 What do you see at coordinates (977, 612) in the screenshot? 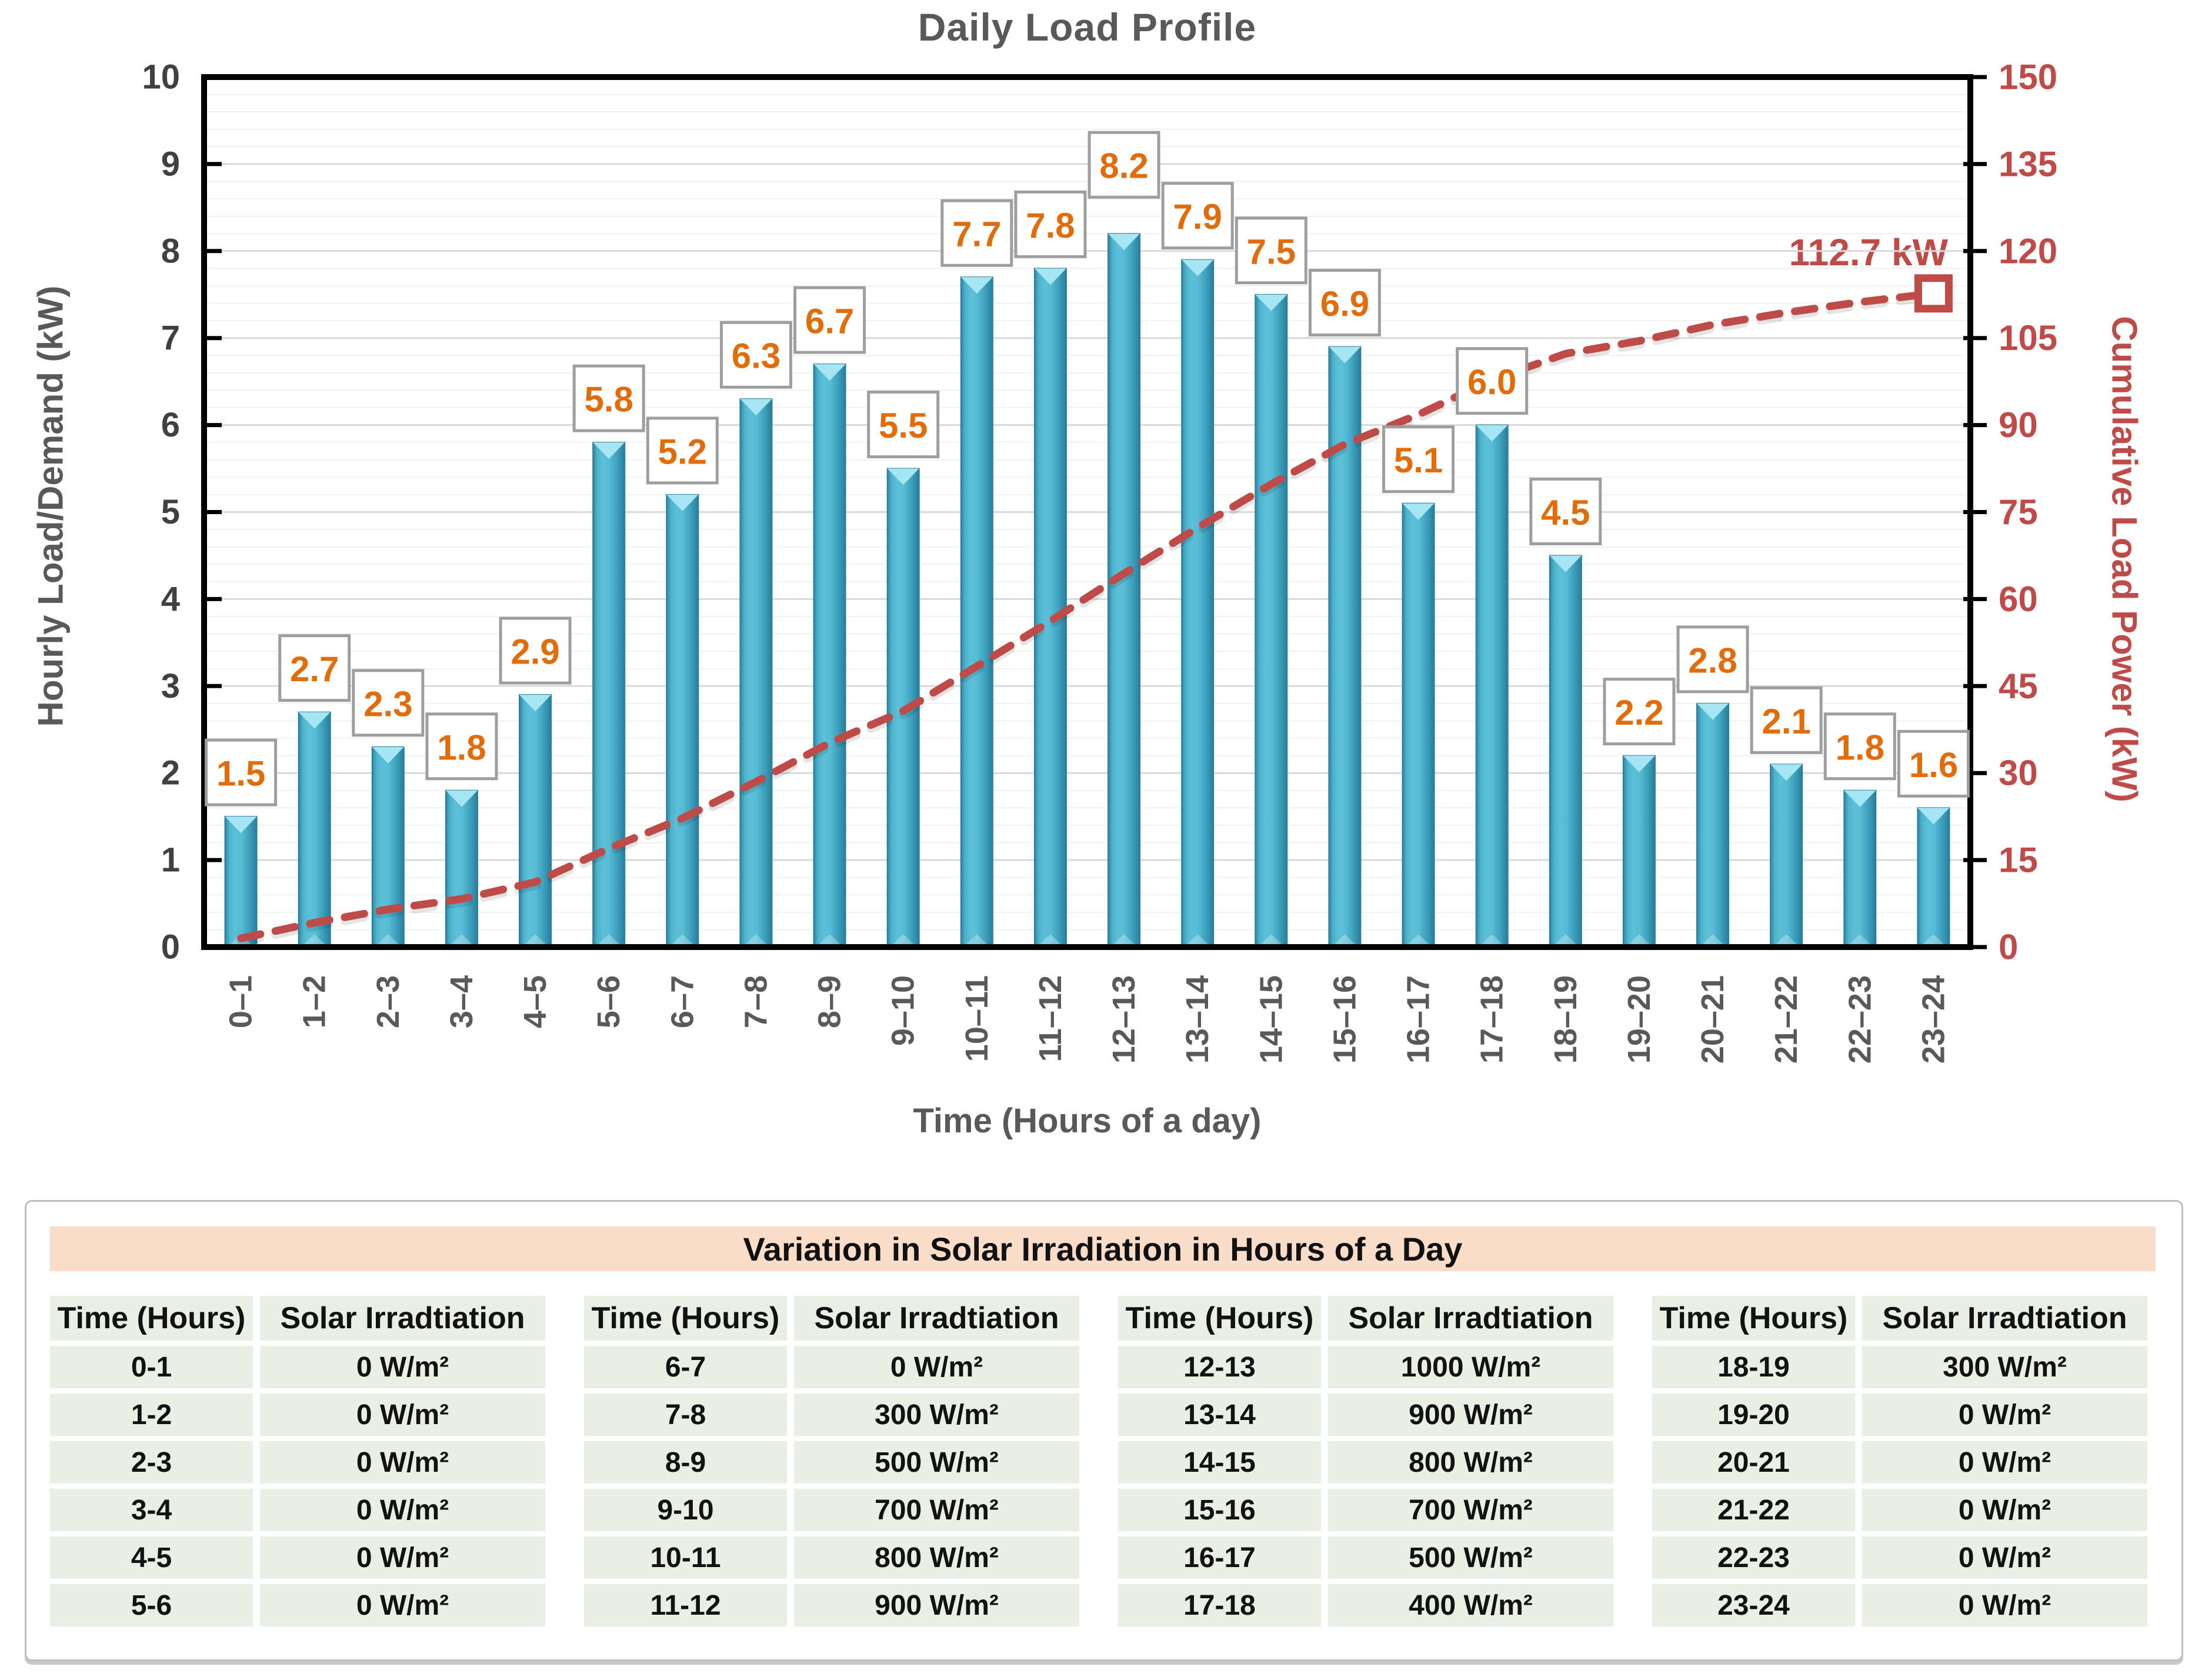
I see `bar-10–11` at bounding box center [977, 612].